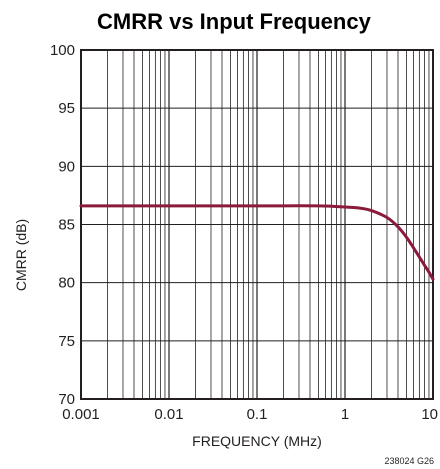 Image resolution: width=440 pixels, height=469 pixels. I want to click on chart-title: CMRR vs Input Frequency, so click(234, 21).